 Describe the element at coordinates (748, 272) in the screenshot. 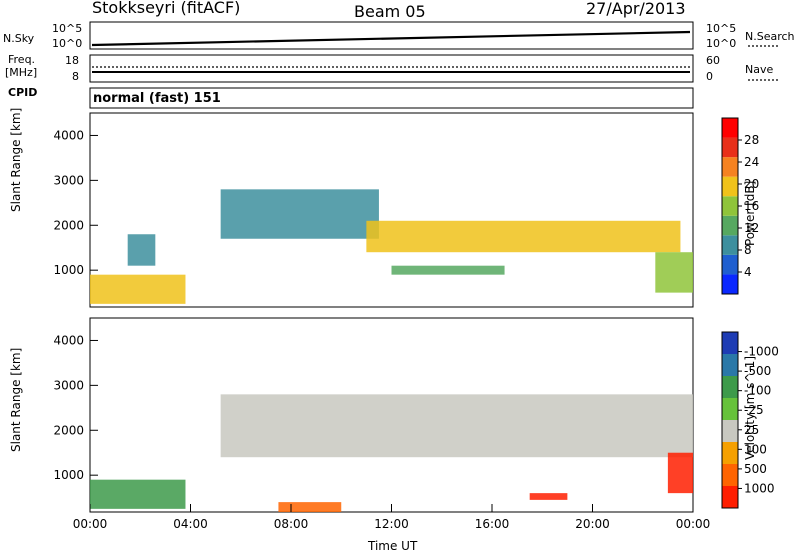

I see `colorbar-tick-label: 4` at that location.